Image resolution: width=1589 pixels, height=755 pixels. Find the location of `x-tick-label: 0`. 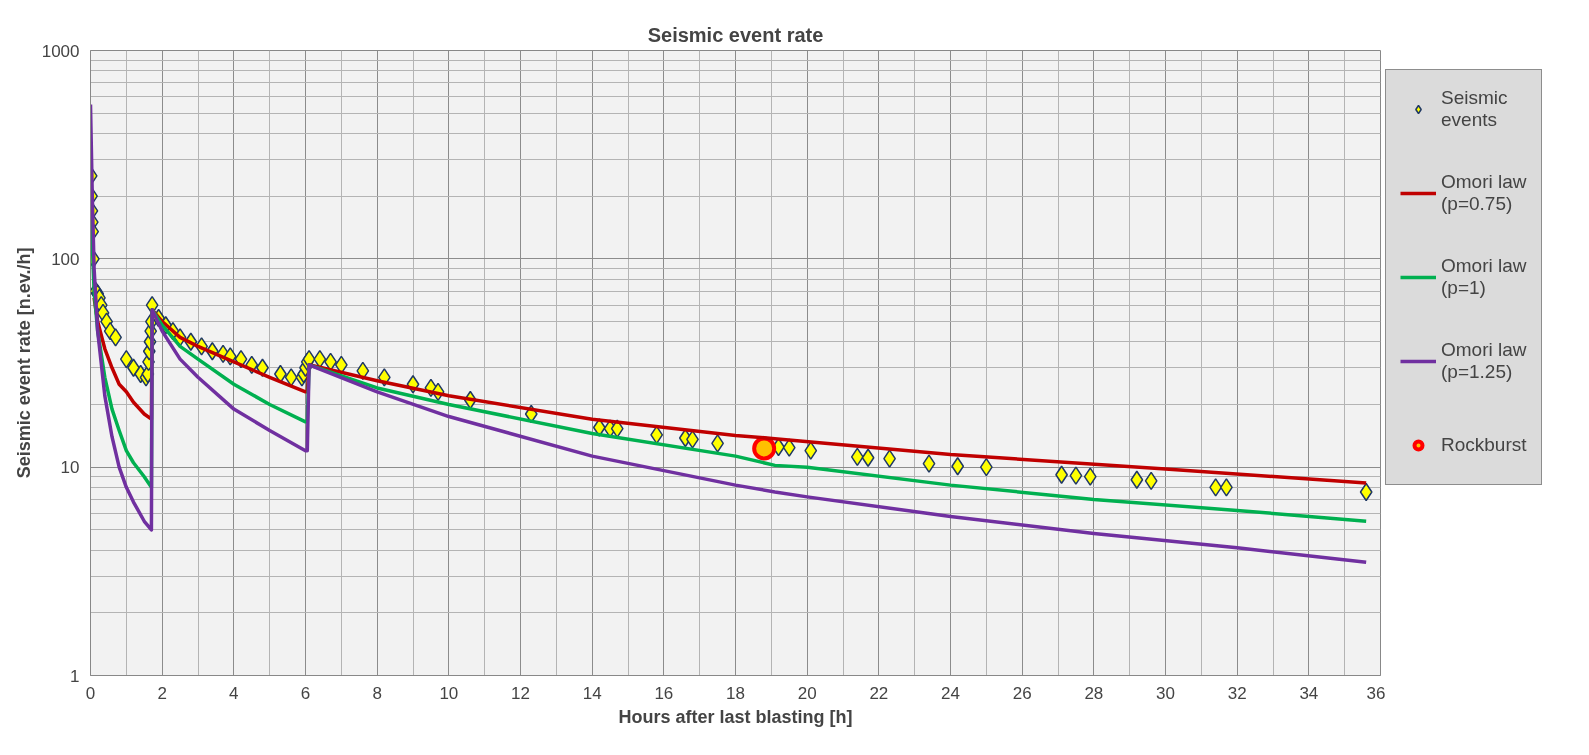

x-tick-label: 0 is located at coordinates (90, 693).